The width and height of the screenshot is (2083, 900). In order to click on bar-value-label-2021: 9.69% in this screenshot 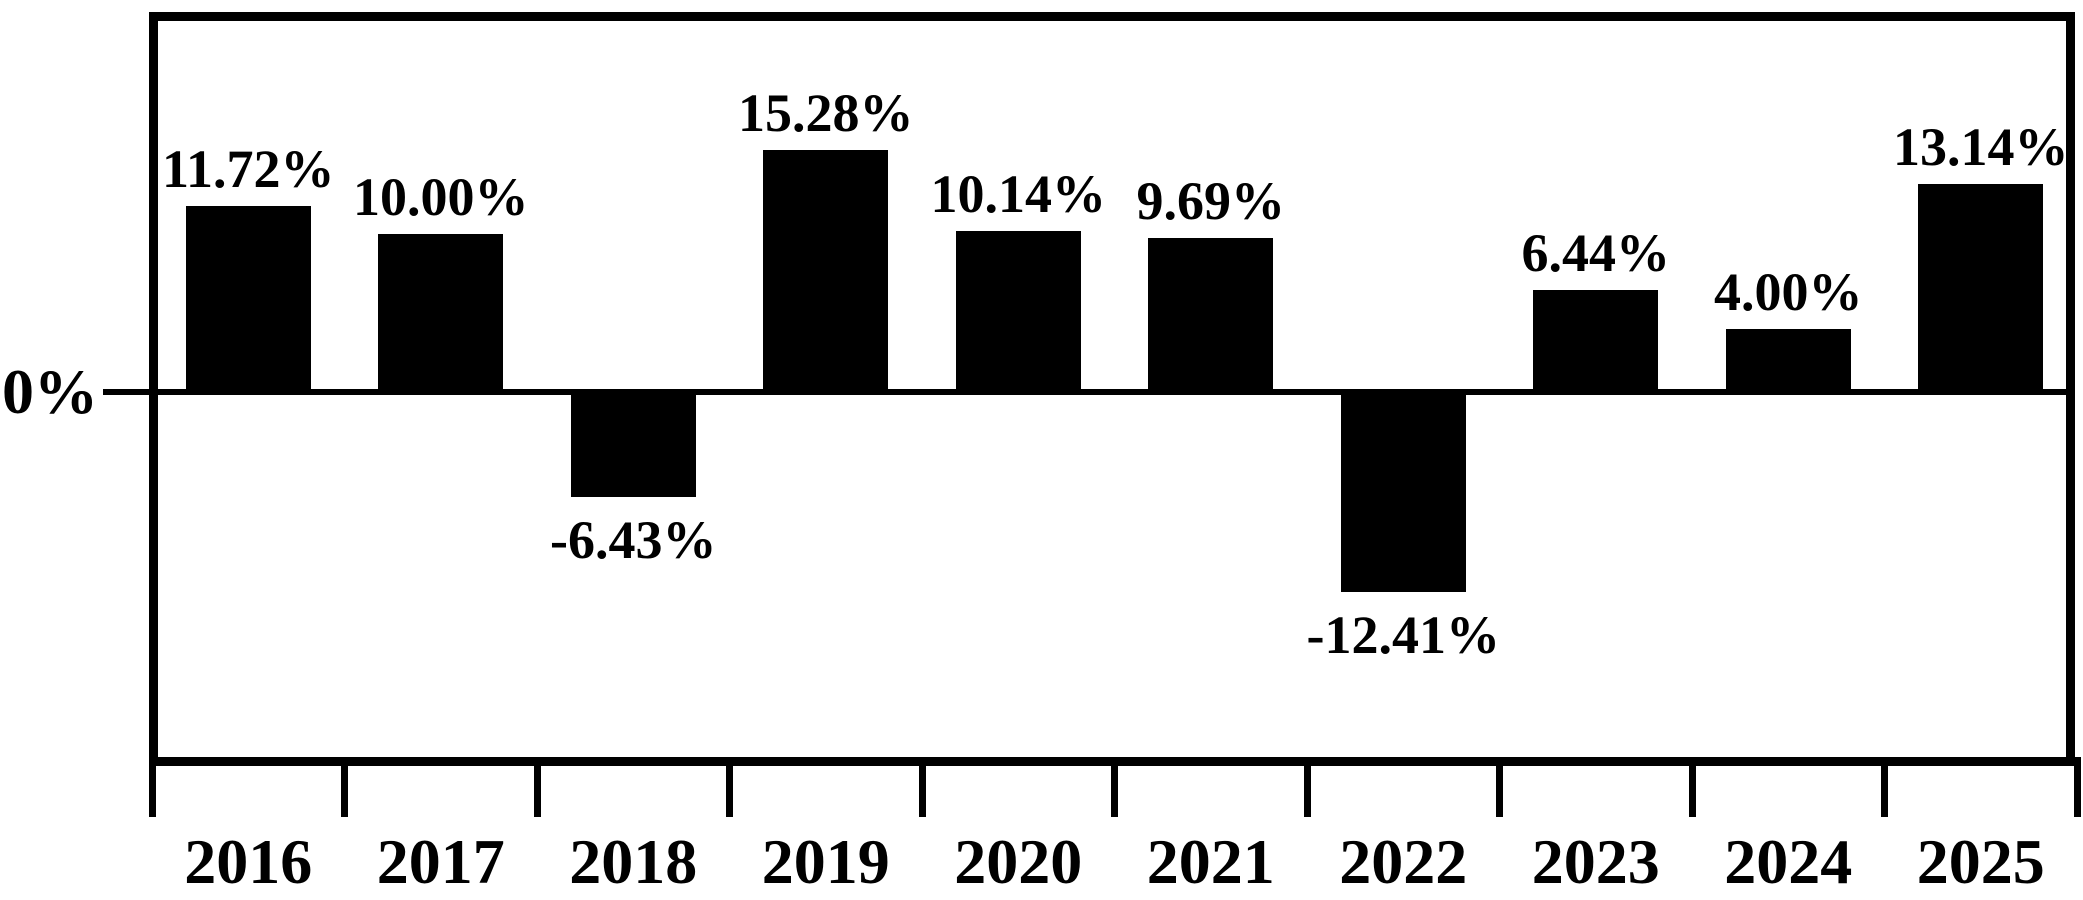, I will do `click(1211, 201)`.